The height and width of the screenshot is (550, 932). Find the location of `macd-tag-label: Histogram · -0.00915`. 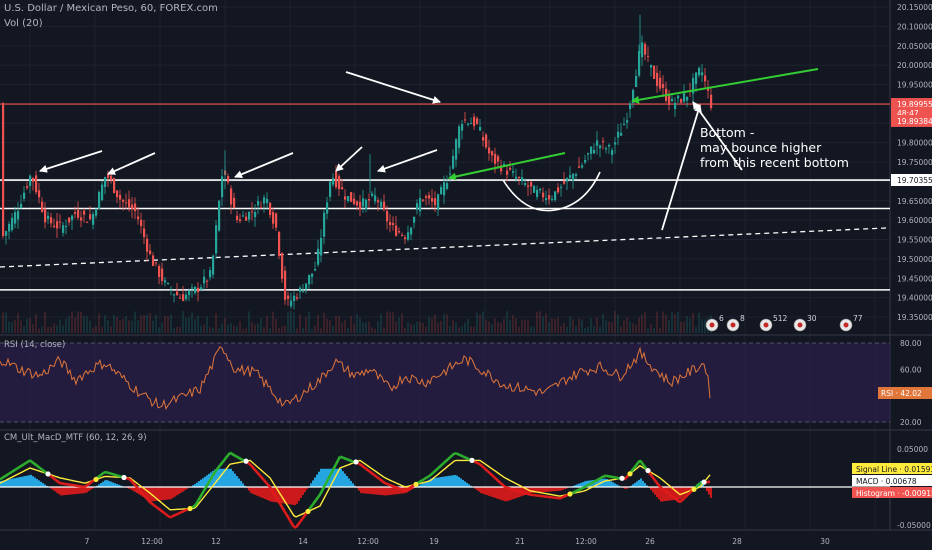

macd-tag-label: Histogram · -0.00915 is located at coordinates (894, 493).